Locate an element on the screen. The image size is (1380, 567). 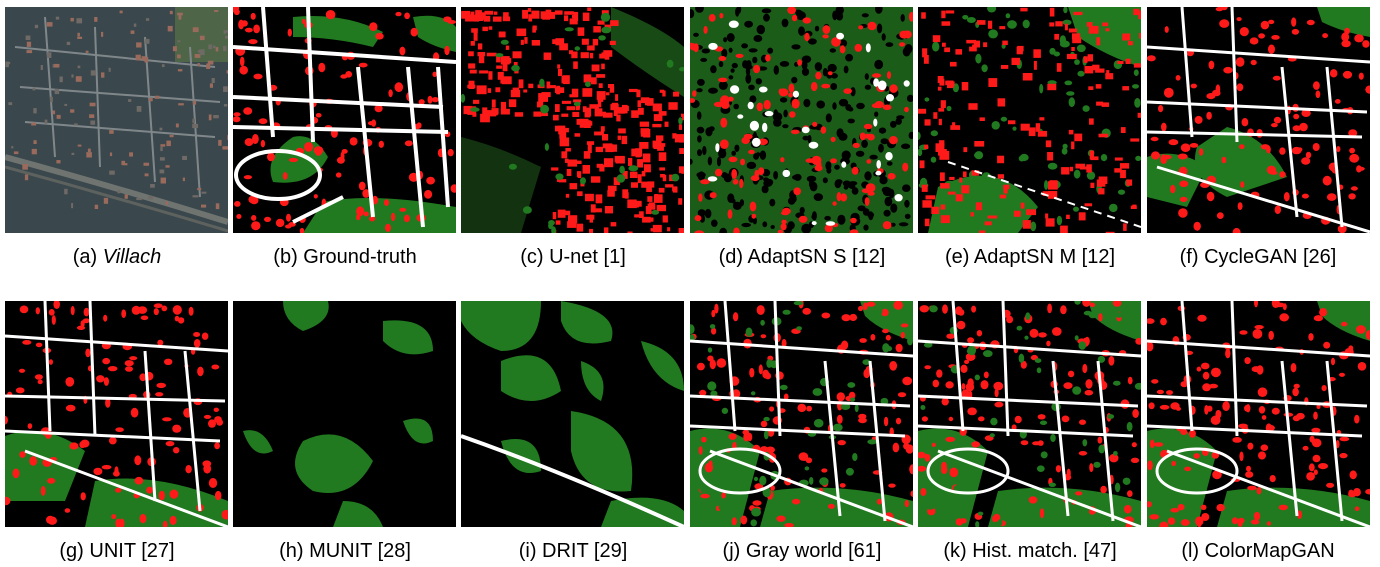
panel-gray-world is located at coordinates (801, 414).